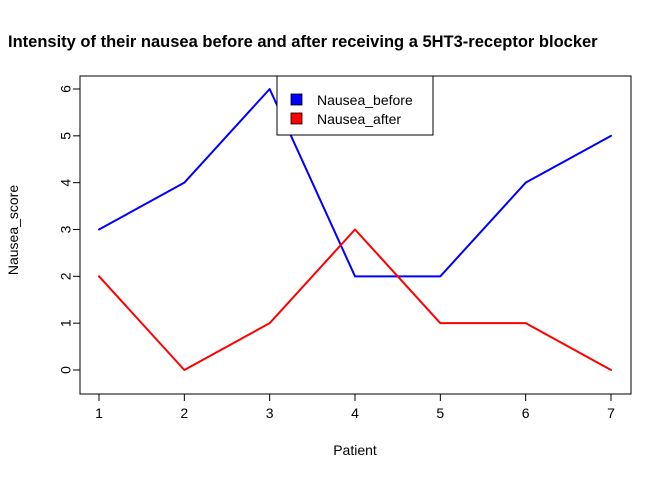  I want to click on y-axis: 0 1 2 3 4 5 6, so click(69, 229).